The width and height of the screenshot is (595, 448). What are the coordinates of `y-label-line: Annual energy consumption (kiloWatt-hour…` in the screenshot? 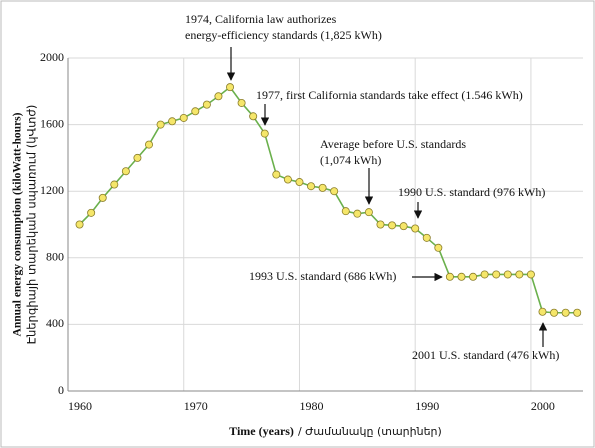 It's located at (18, 224).